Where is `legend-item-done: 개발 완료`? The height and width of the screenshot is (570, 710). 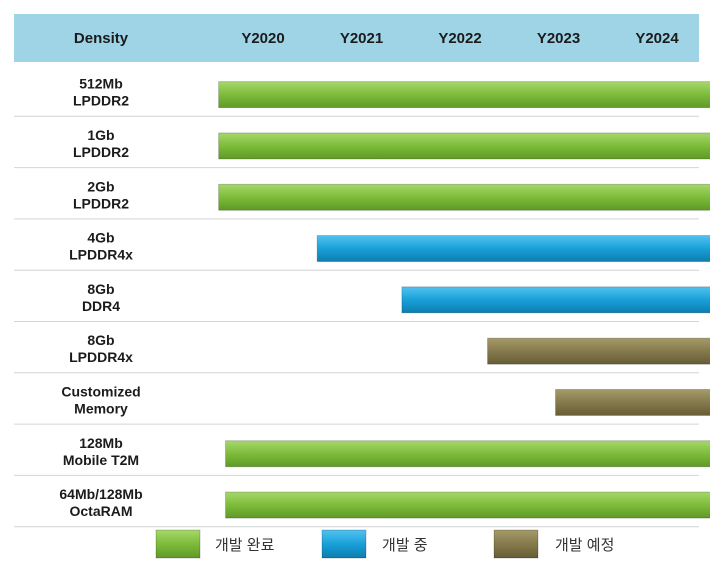 legend-item-done: 개발 완료 is located at coordinates (215, 544).